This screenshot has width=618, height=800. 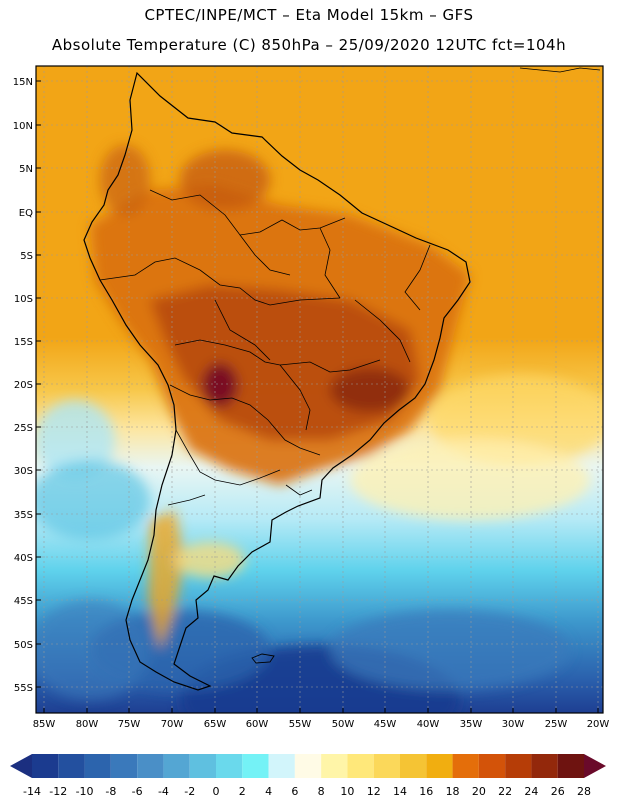 I want to click on colorbar-label: 24, so click(x=531, y=791).